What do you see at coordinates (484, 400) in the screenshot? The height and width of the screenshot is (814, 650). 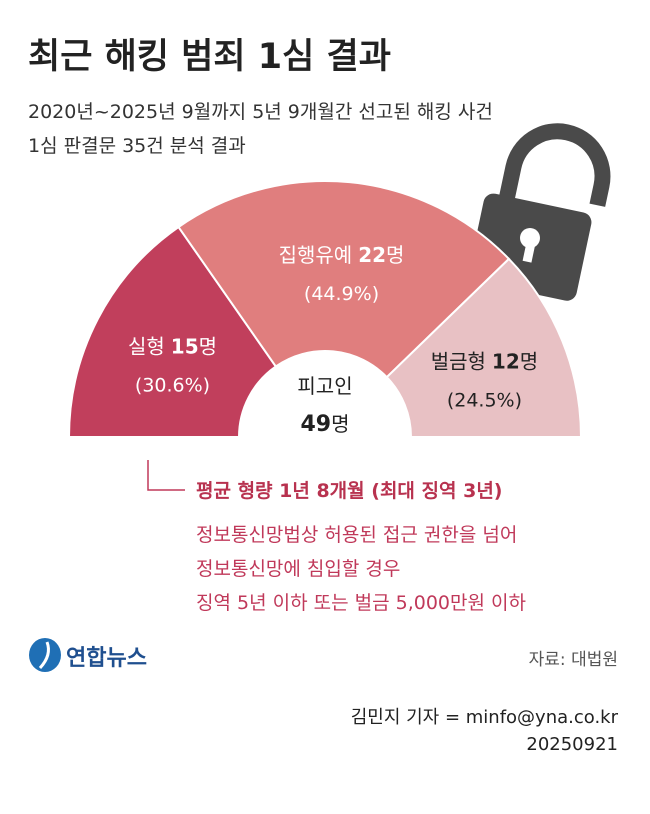 I see `share-label: (24.5%)` at bounding box center [484, 400].